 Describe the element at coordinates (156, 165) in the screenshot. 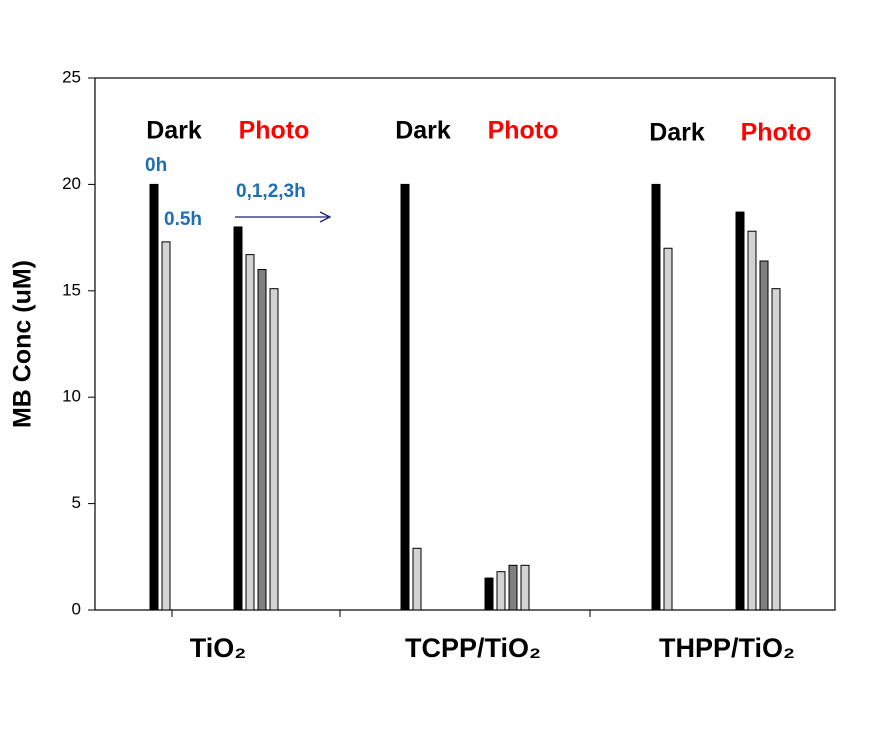

I see `annotation: 0h` at that location.